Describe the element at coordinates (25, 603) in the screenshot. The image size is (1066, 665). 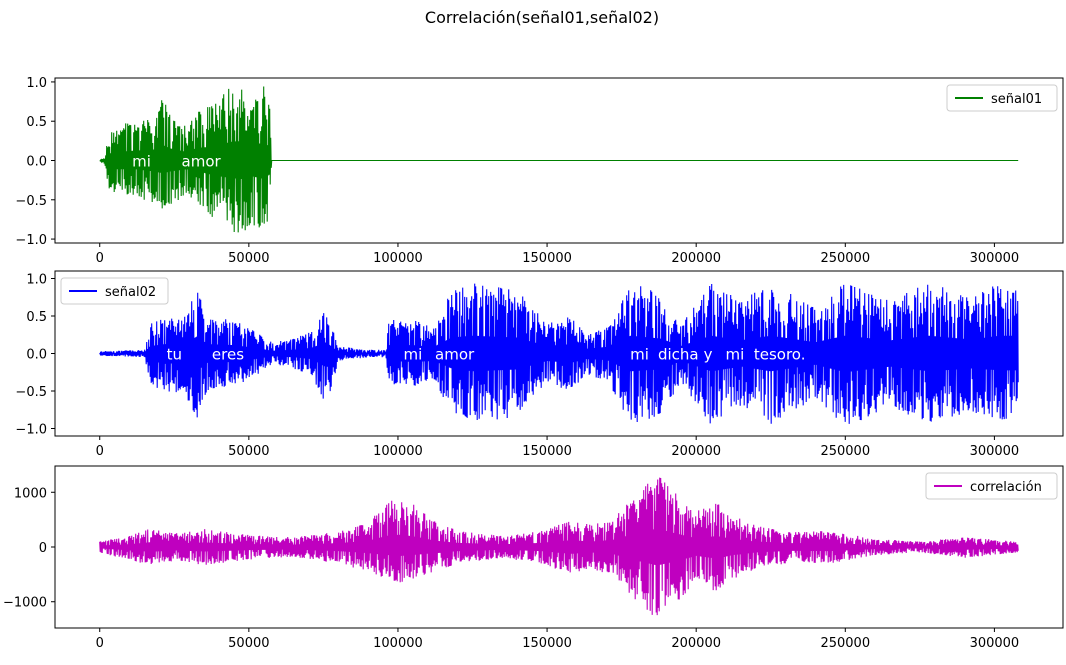
I see `y-tick-label: −1000` at that location.